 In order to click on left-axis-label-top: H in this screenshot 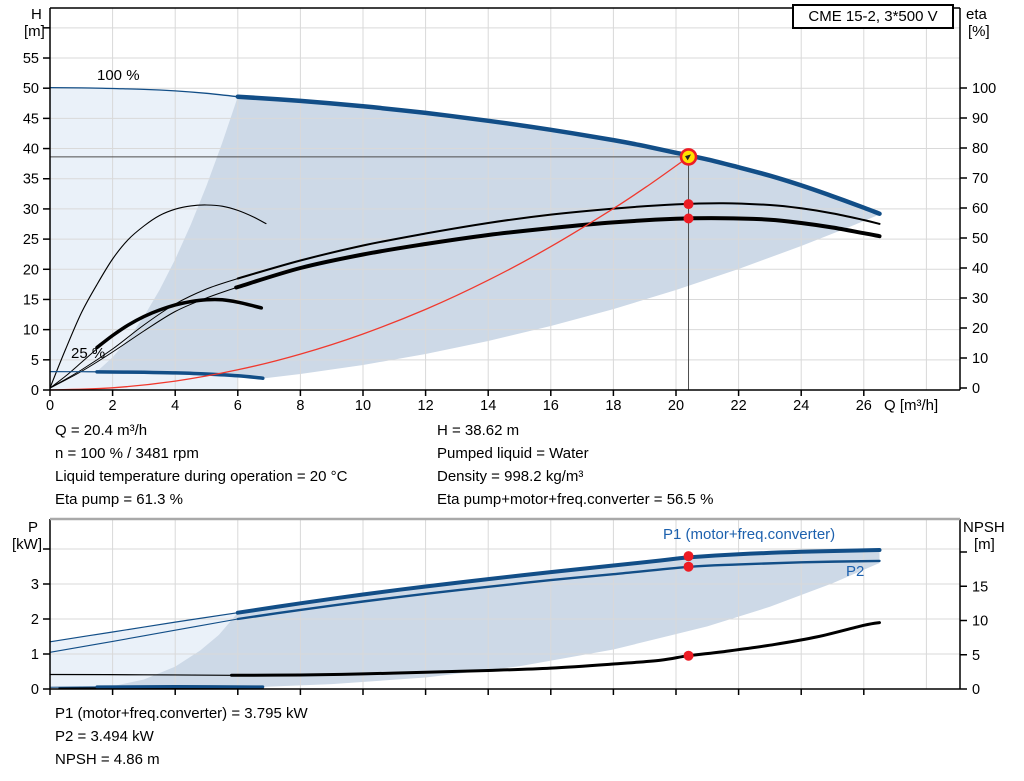, I will do `click(36, 14)`.